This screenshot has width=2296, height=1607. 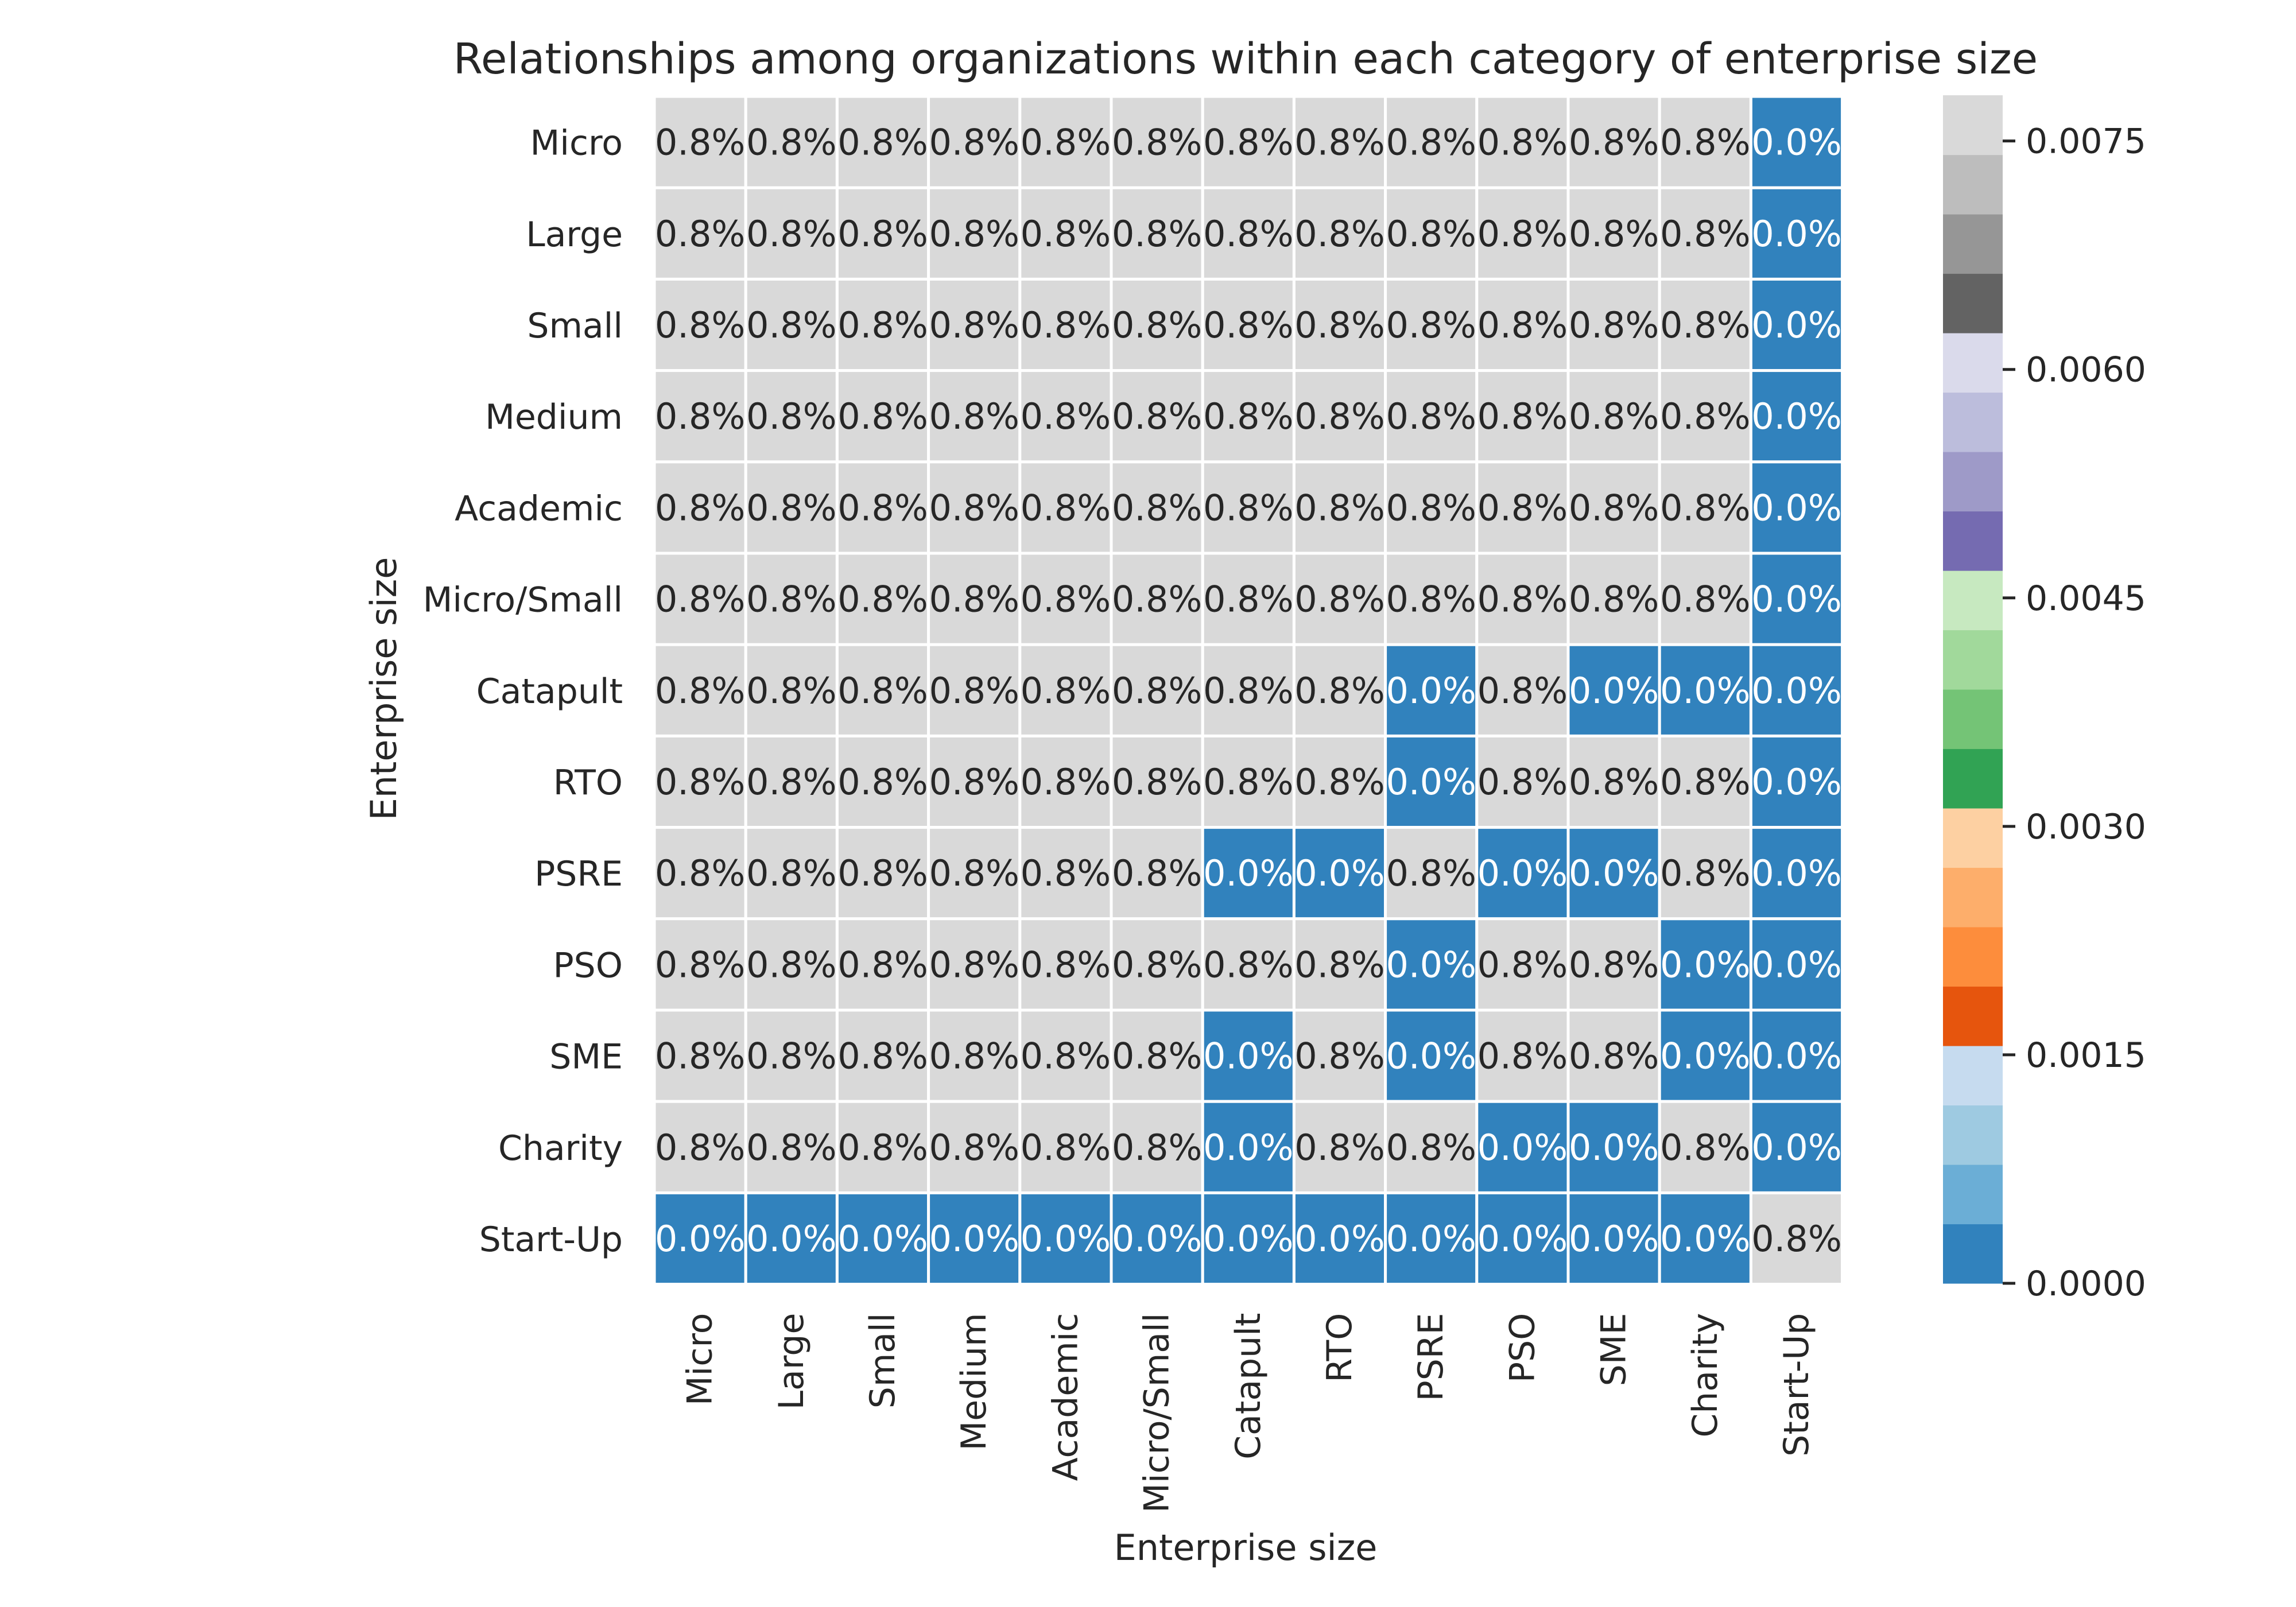 I want to click on column-tick-label: RTO, so click(x=1340, y=1348).